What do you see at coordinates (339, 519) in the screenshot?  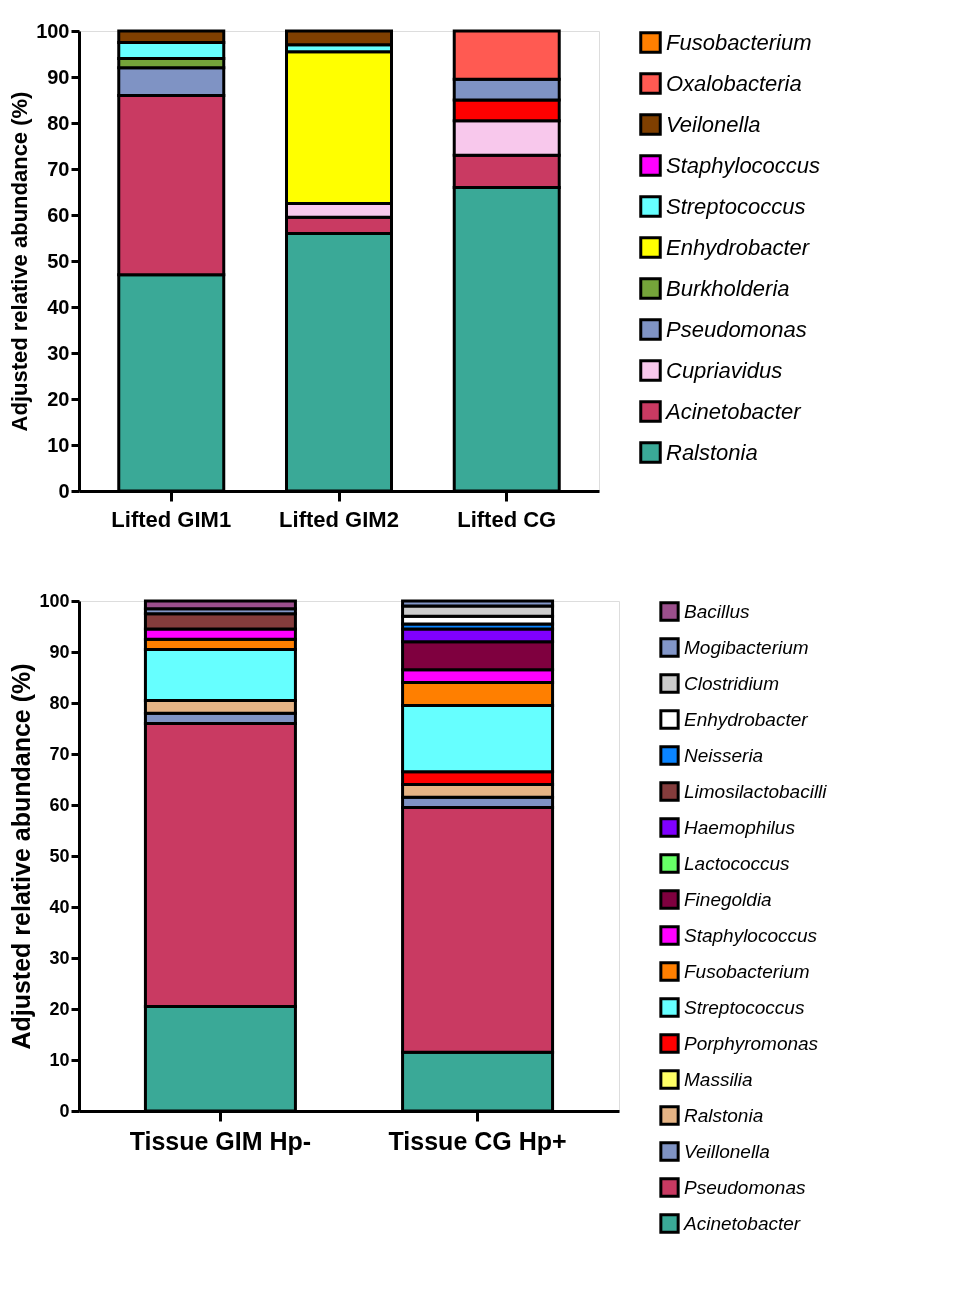 I see `x-tick-label: Lifted GIM2` at bounding box center [339, 519].